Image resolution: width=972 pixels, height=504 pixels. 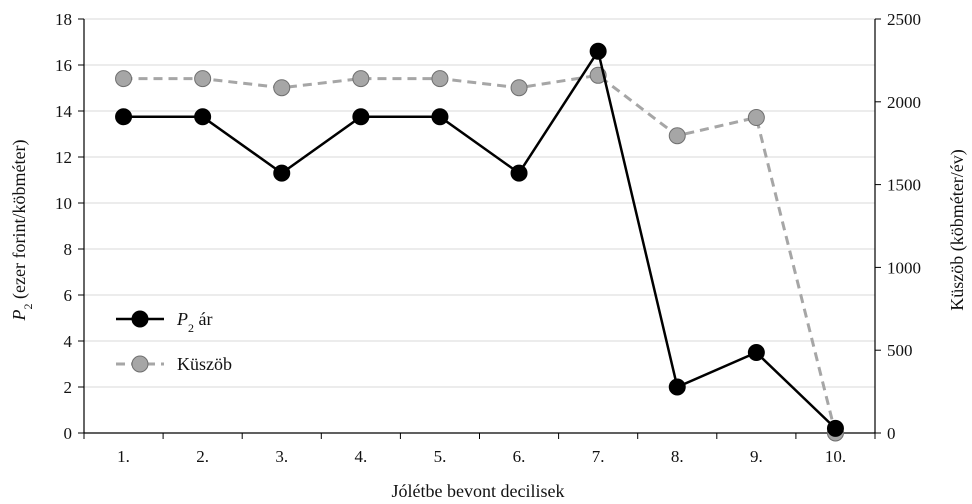 What do you see at coordinates (68, 295) in the screenshot?
I see `left-tick-label-3: 6` at bounding box center [68, 295].